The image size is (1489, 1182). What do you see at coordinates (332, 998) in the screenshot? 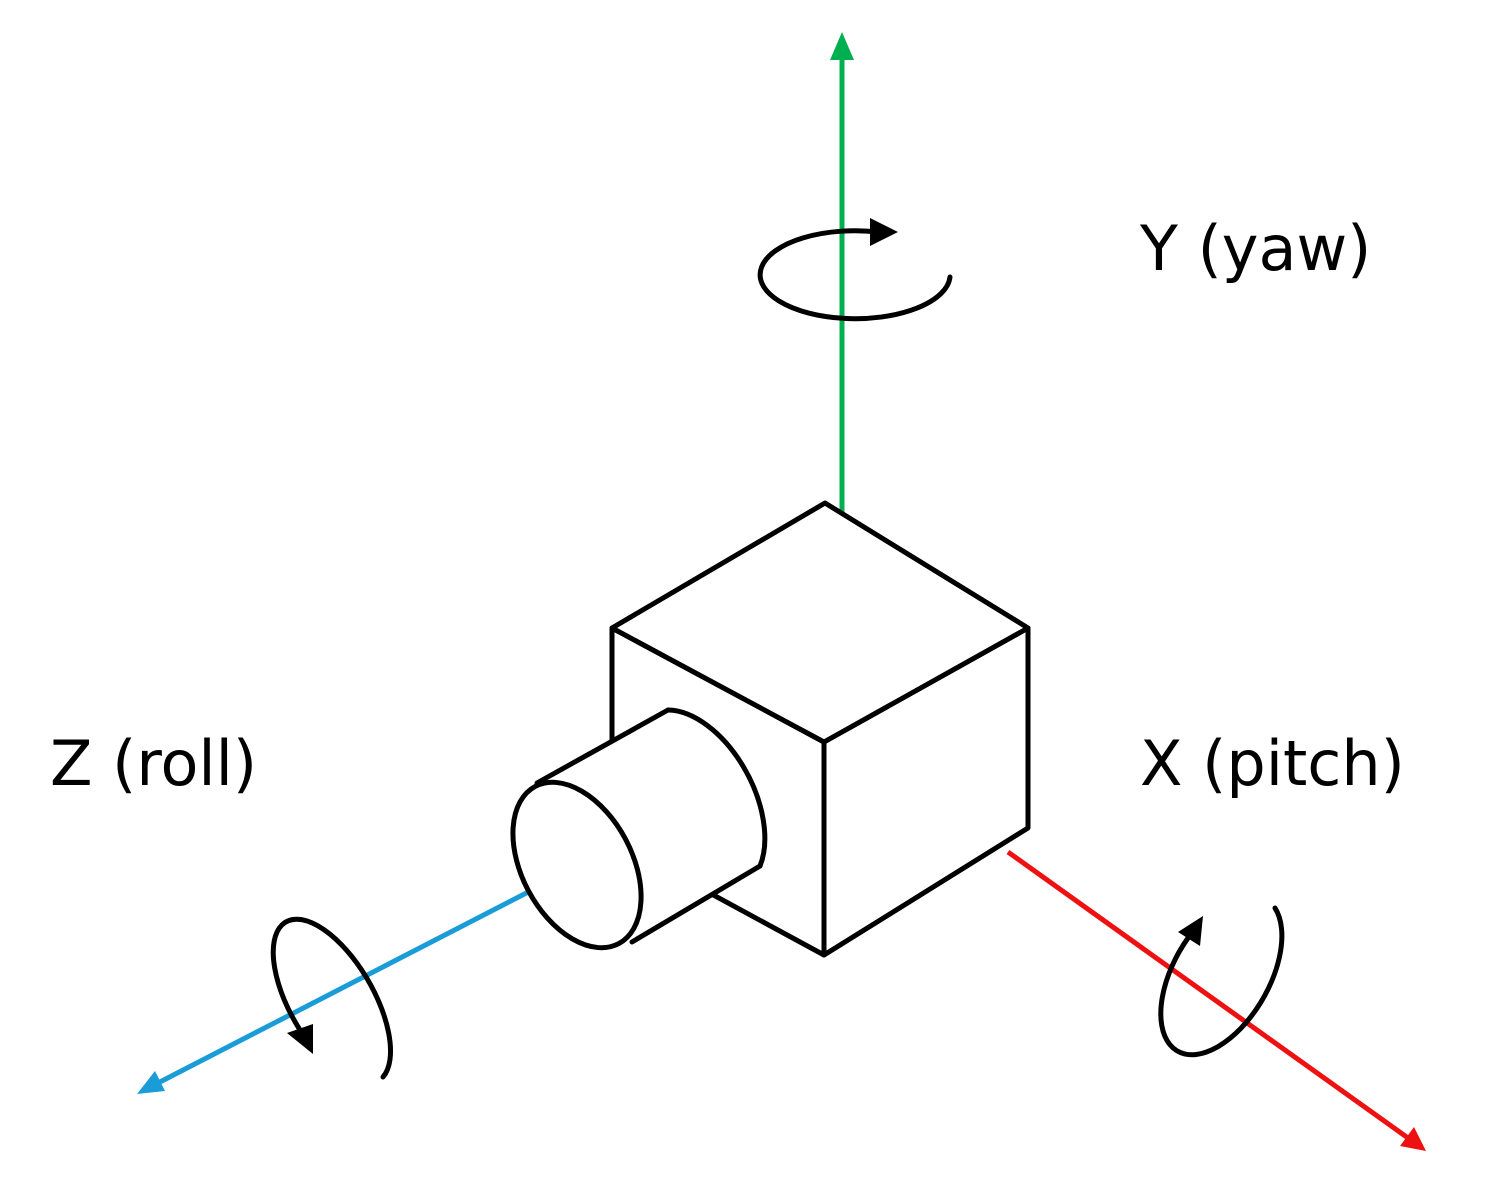
I see `roll-rotation-arrow` at bounding box center [332, 998].